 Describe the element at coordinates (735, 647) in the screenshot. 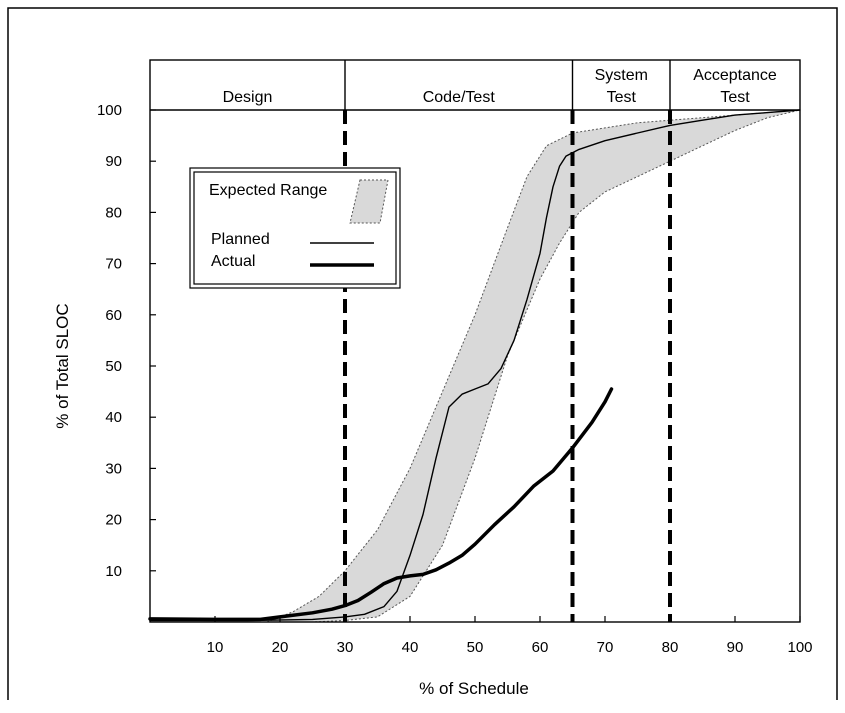

I see `x-tick-label: 90` at that location.